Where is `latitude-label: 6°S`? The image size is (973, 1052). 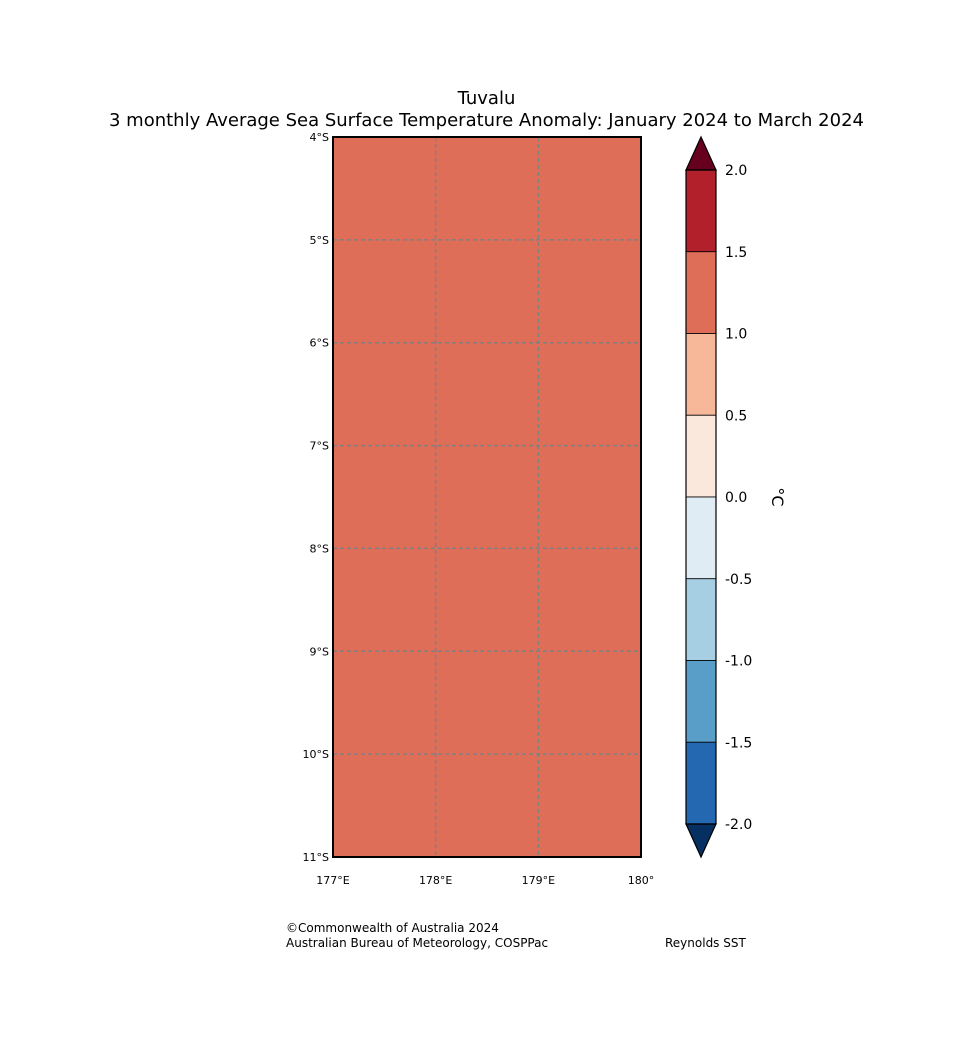 latitude-label: 6°S is located at coordinates (319, 343).